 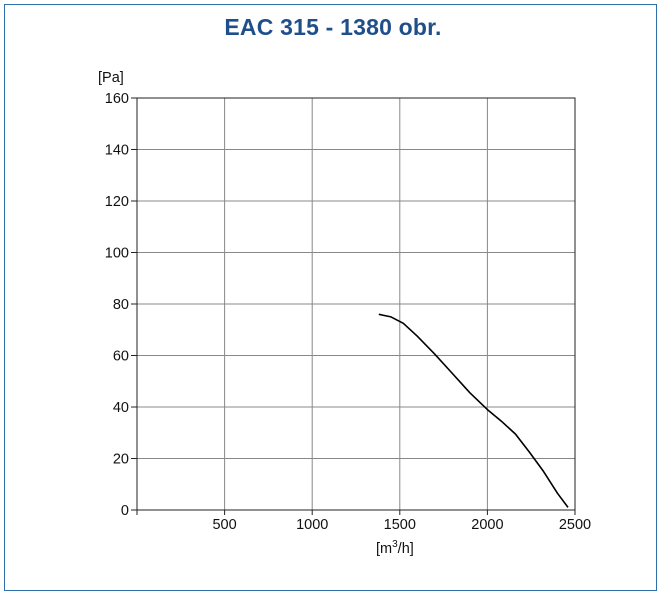 What do you see at coordinates (487, 525) in the screenshot?
I see `x-tick-label: 2000` at bounding box center [487, 525].